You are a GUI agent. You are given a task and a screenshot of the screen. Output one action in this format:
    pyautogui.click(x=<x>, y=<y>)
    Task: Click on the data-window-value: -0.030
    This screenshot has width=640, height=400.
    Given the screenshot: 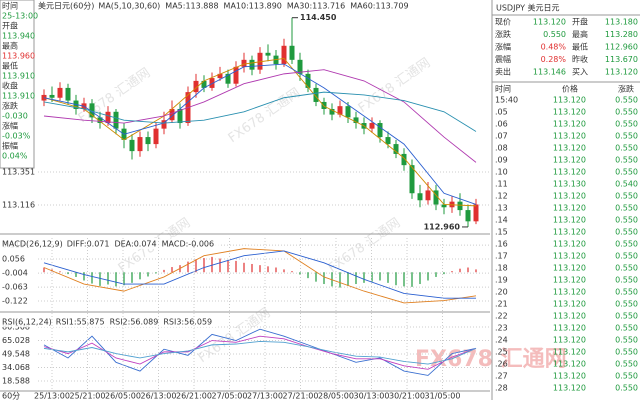 What is the action you would take?
    pyautogui.click(x=15, y=116)
    